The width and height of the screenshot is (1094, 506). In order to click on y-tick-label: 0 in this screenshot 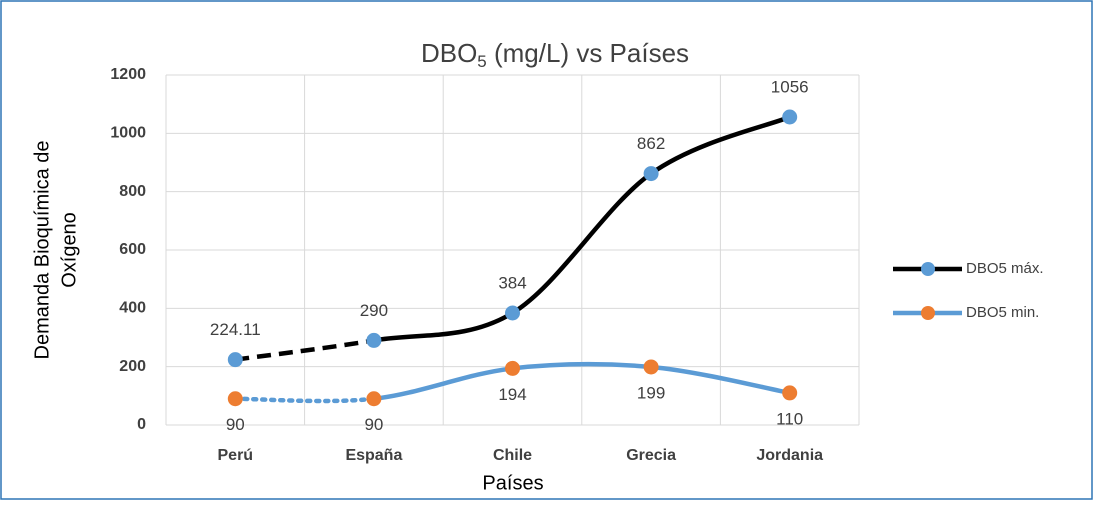, I will do `click(141, 424)`.